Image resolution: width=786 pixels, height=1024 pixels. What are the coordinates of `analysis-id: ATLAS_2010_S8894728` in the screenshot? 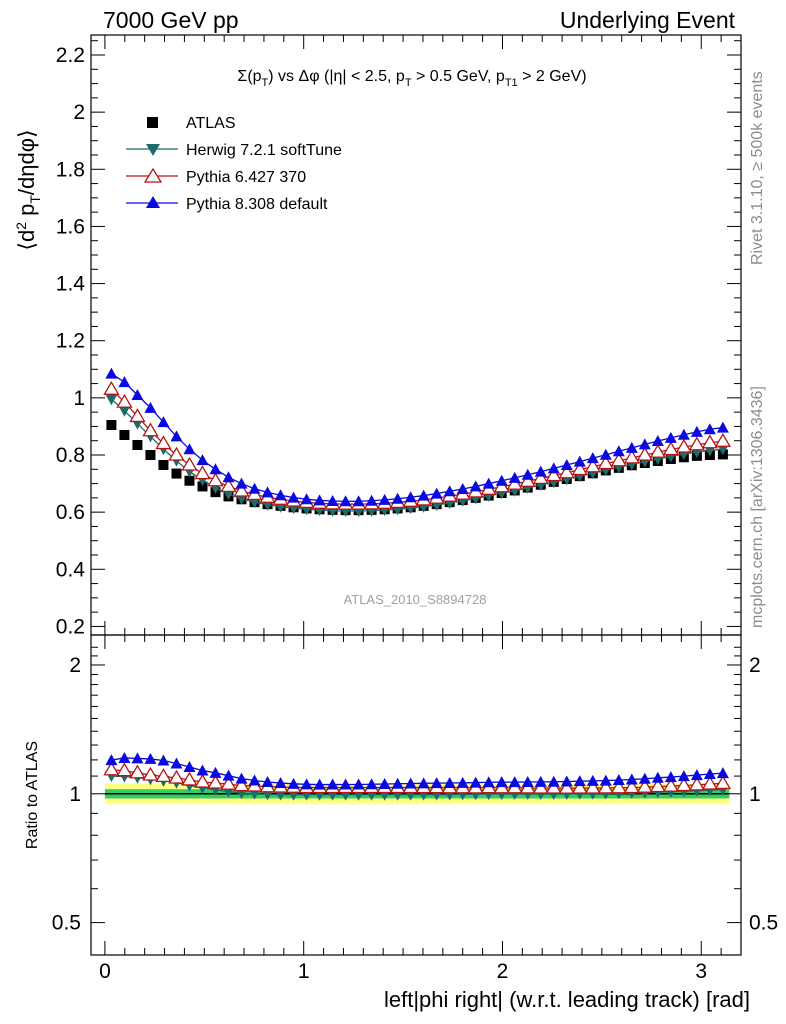 It's located at (415, 599).